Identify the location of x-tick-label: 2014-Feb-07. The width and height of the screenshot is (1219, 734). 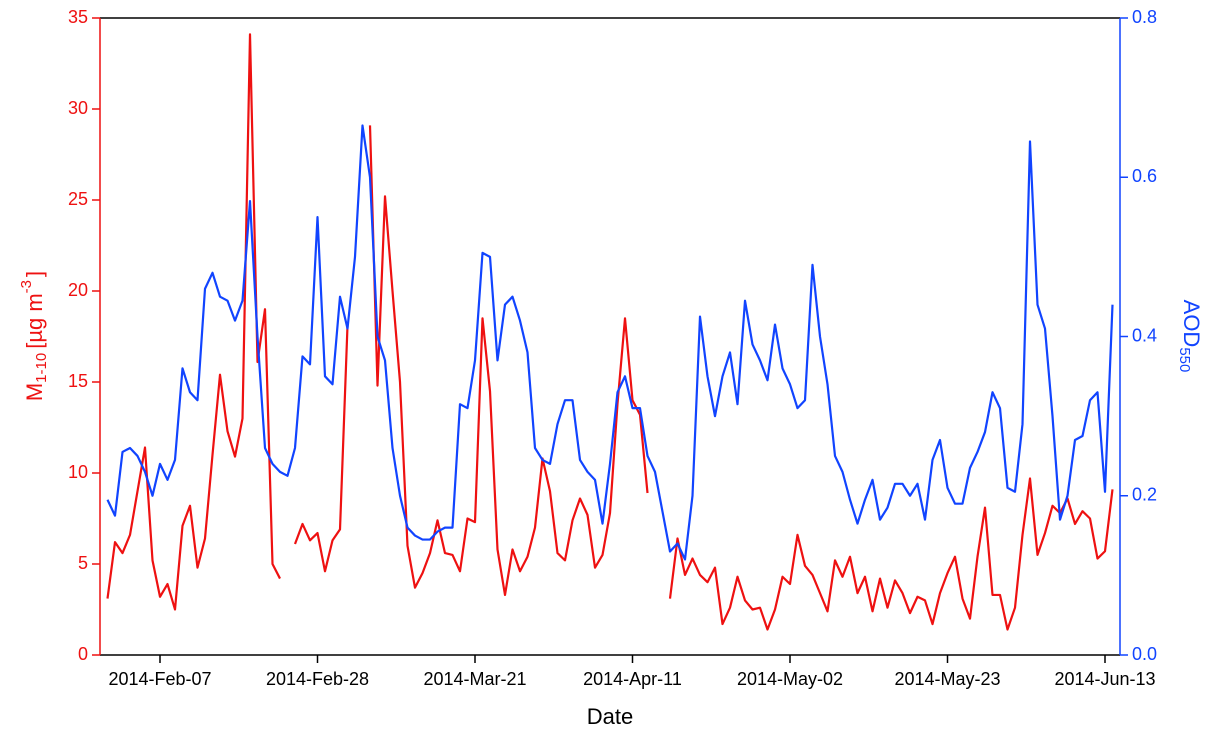
(159, 679).